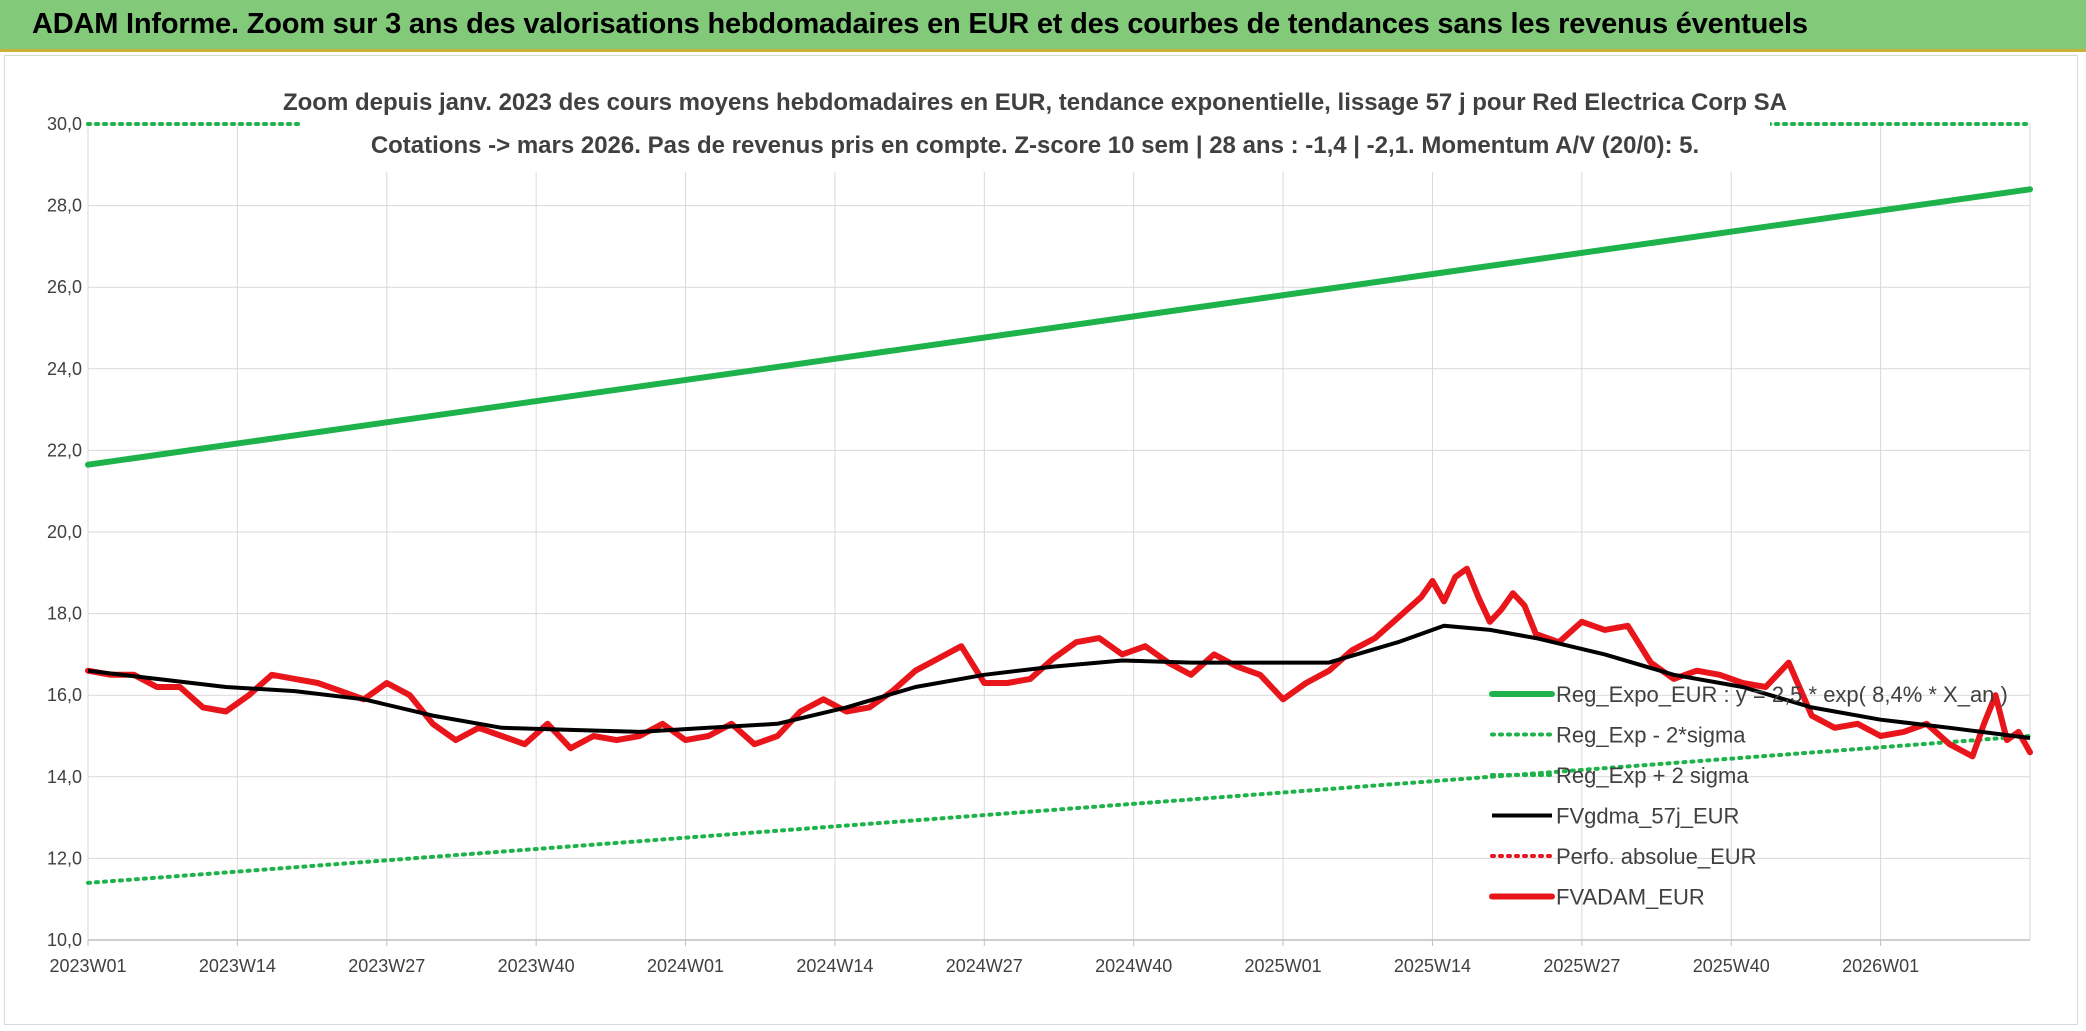  What do you see at coordinates (64, 777) in the screenshot?
I see `y-tick-label: 14,0` at bounding box center [64, 777].